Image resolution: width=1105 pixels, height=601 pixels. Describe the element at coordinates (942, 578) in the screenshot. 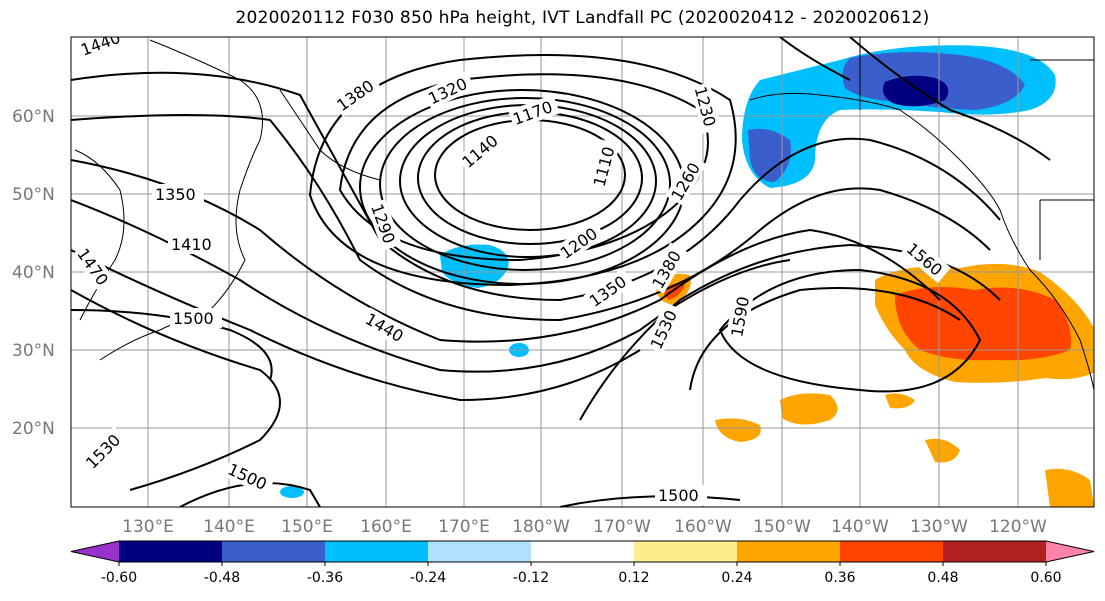

I see `colorbar-tick-label: 0.48` at that location.